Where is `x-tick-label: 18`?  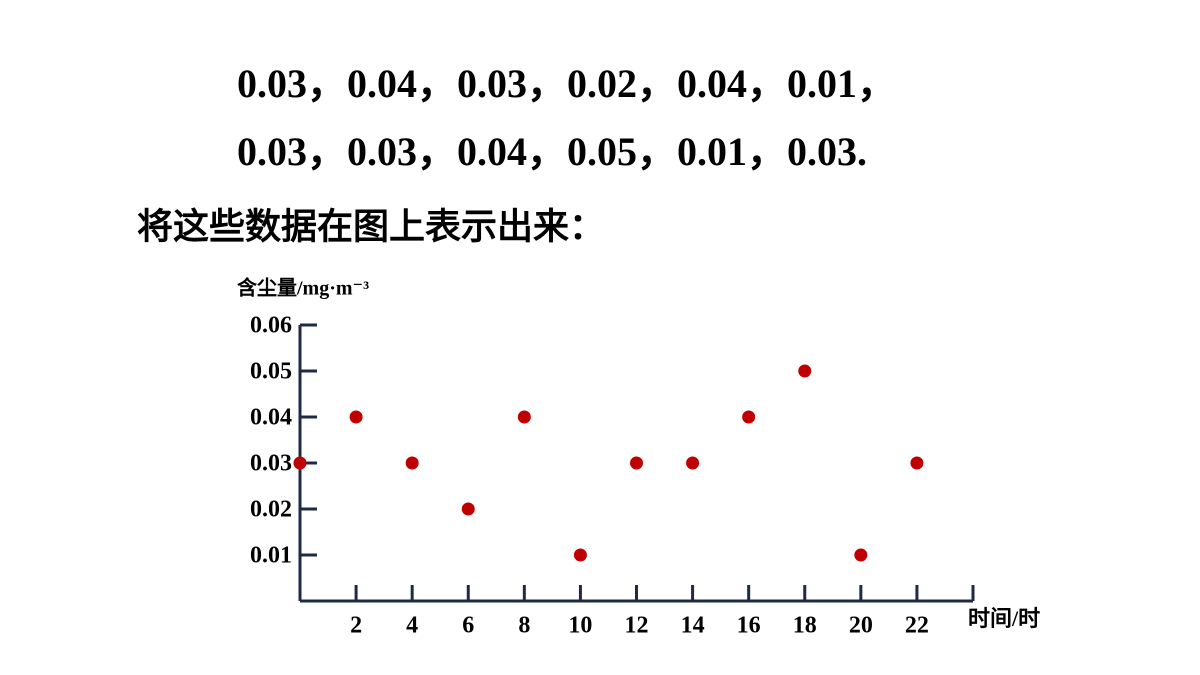 x-tick-label: 18 is located at coordinates (805, 626).